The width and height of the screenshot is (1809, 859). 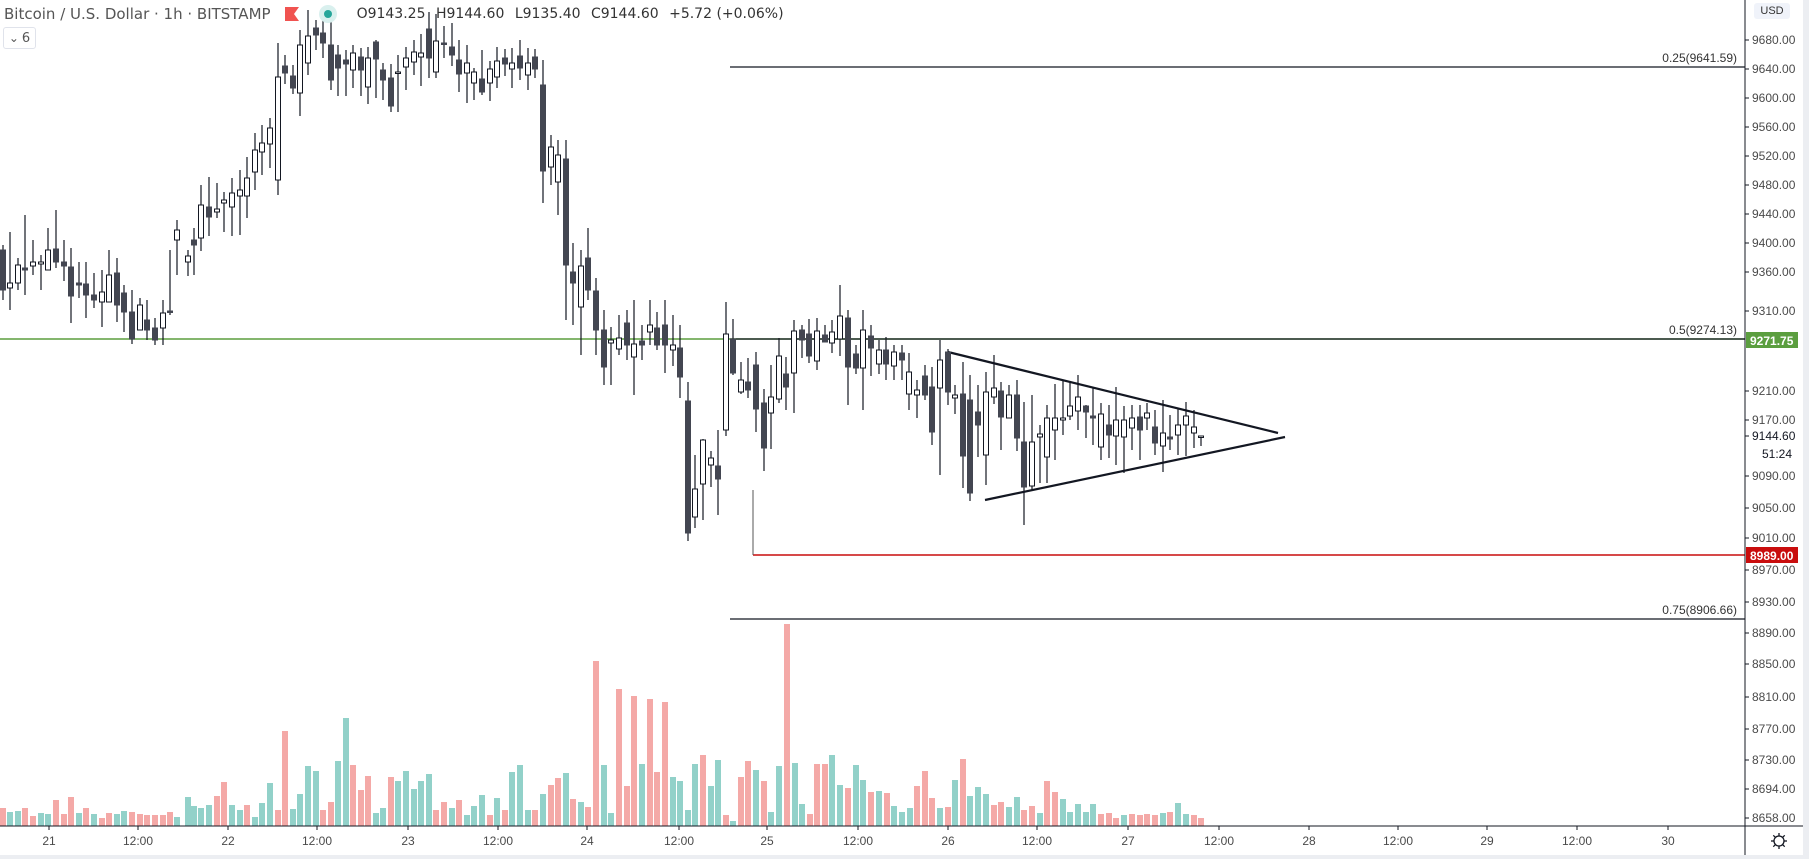 What do you see at coordinates (1774, 69) in the screenshot?
I see `price-tick-label: 9640.00` at bounding box center [1774, 69].